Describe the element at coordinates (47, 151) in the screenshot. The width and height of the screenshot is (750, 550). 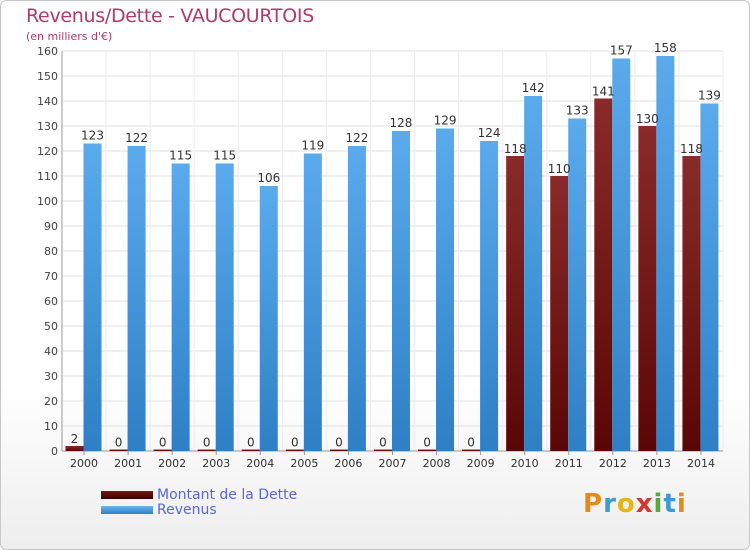
I see `y-tick-label: 120` at that location.